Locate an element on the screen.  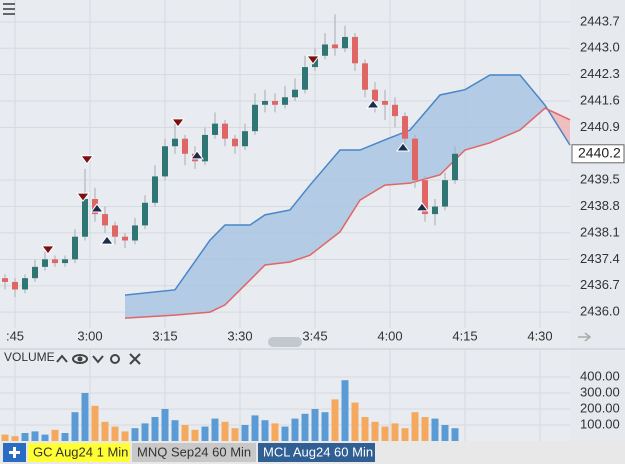
y-tick-label: 2443.0 is located at coordinates (600, 47).